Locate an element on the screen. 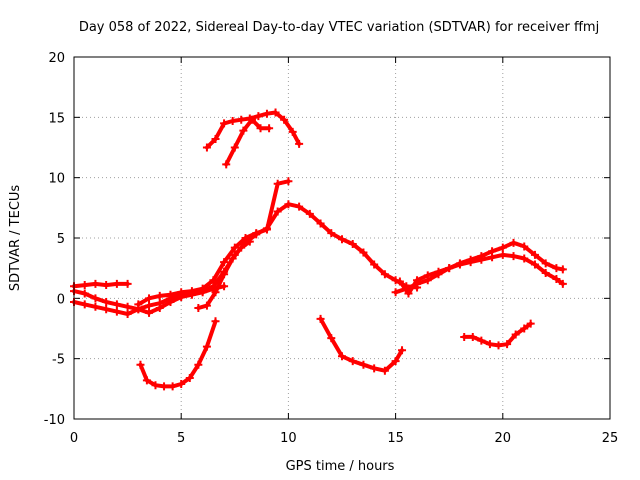 The height and width of the screenshot is (480, 640). y-tick-label: -5 is located at coordinates (58, 360).